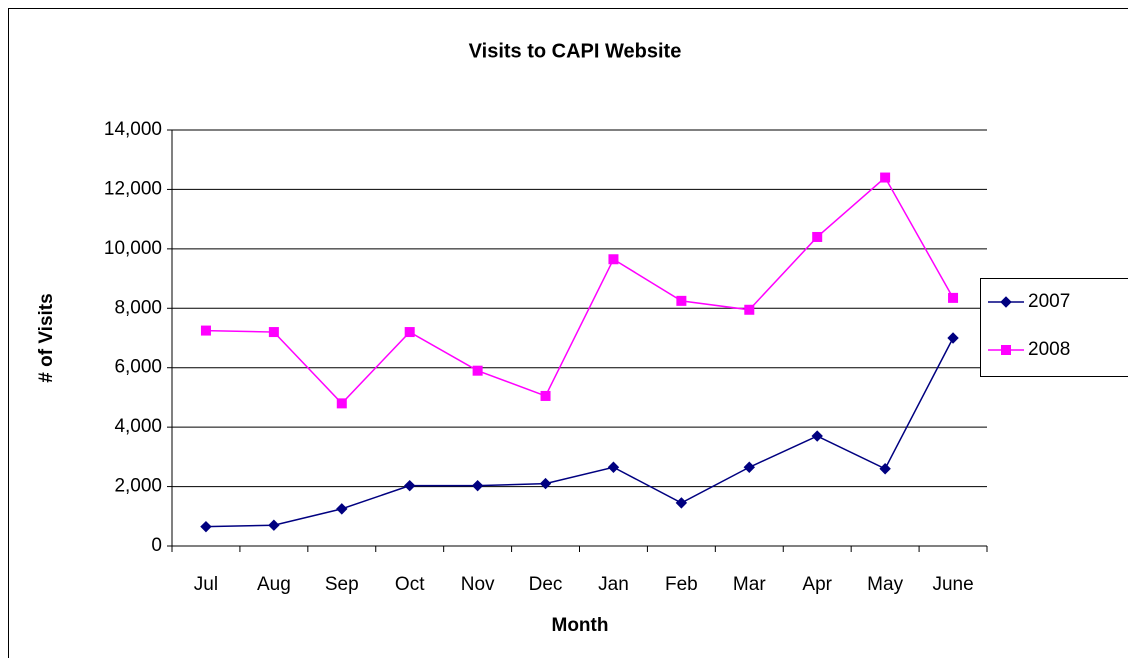 This screenshot has height=658, width=1128. What do you see at coordinates (817, 584) in the screenshot?
I see `x-tick-label: Apr` at bounding box center [817, 584].